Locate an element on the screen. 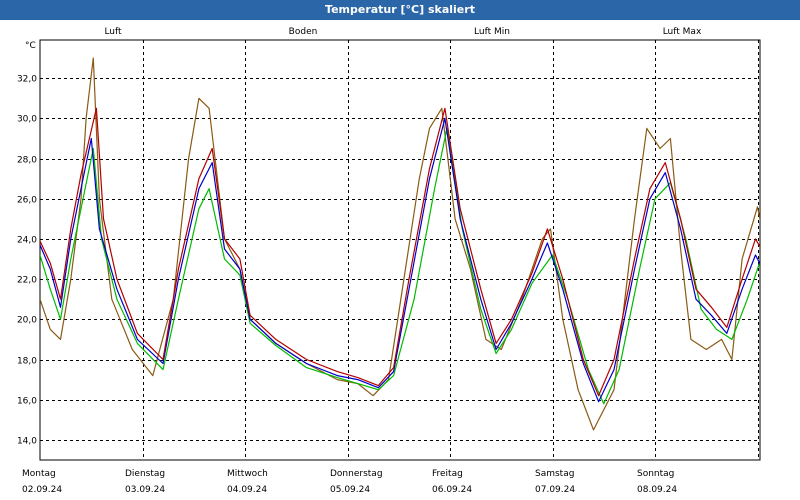 This screenshot has height=500, width=800. x-weekday-label: Montag is located at coordinates (39, 474).